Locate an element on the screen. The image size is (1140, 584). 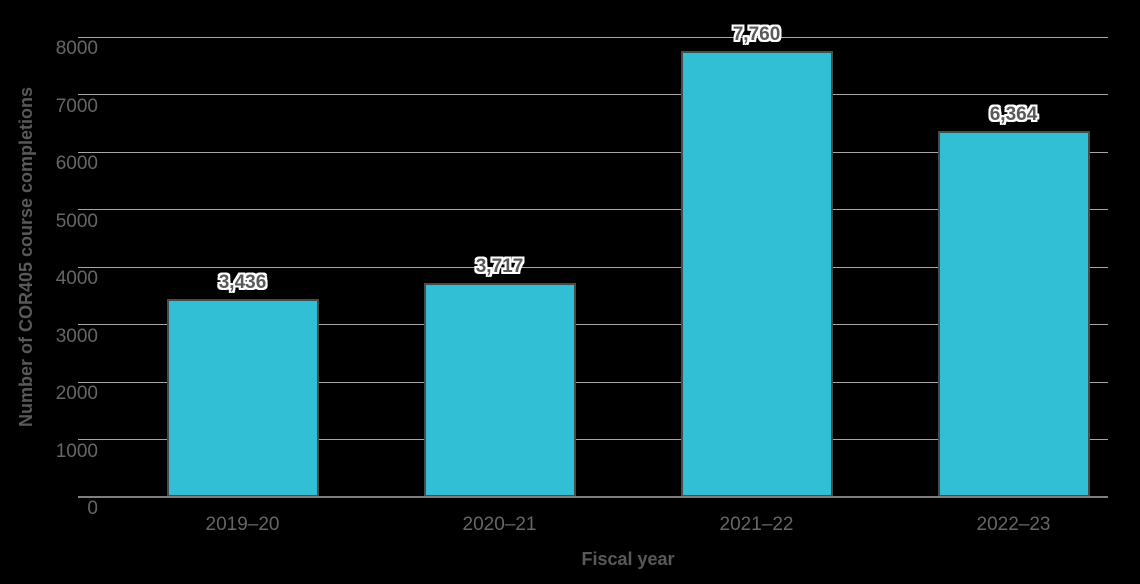
y-tick-label: 1000 is located at coordinates (76, 451).